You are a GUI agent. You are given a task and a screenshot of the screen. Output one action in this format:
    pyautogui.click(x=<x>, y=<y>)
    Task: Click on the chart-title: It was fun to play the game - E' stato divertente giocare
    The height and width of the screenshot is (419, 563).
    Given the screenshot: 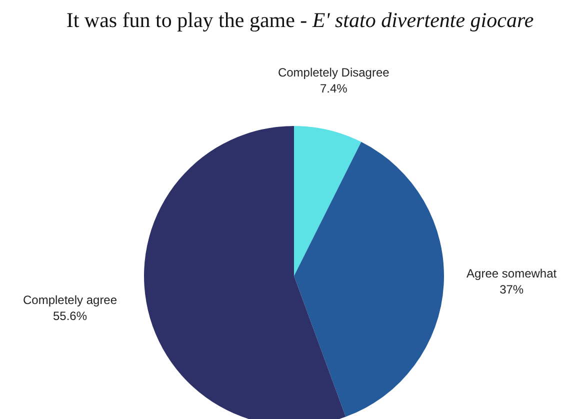 What is the action you would take?
    pyautogui.click(x=300, y=20)
    